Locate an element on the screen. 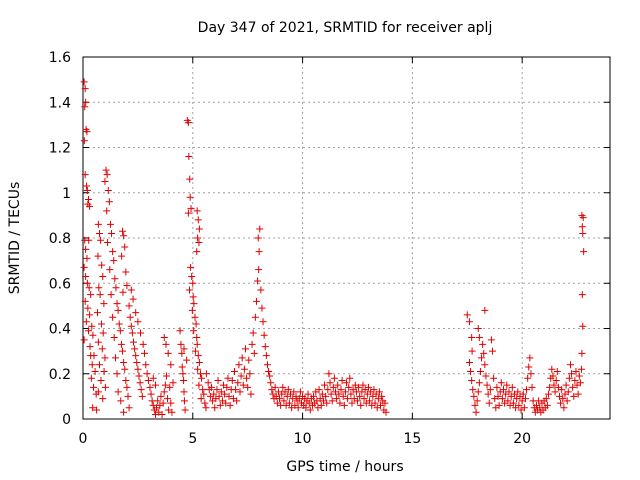 Image resolution: width=640 pixels, height=480 pixels. y-tick-label: 0.6 is located at coordinates (60, 284).